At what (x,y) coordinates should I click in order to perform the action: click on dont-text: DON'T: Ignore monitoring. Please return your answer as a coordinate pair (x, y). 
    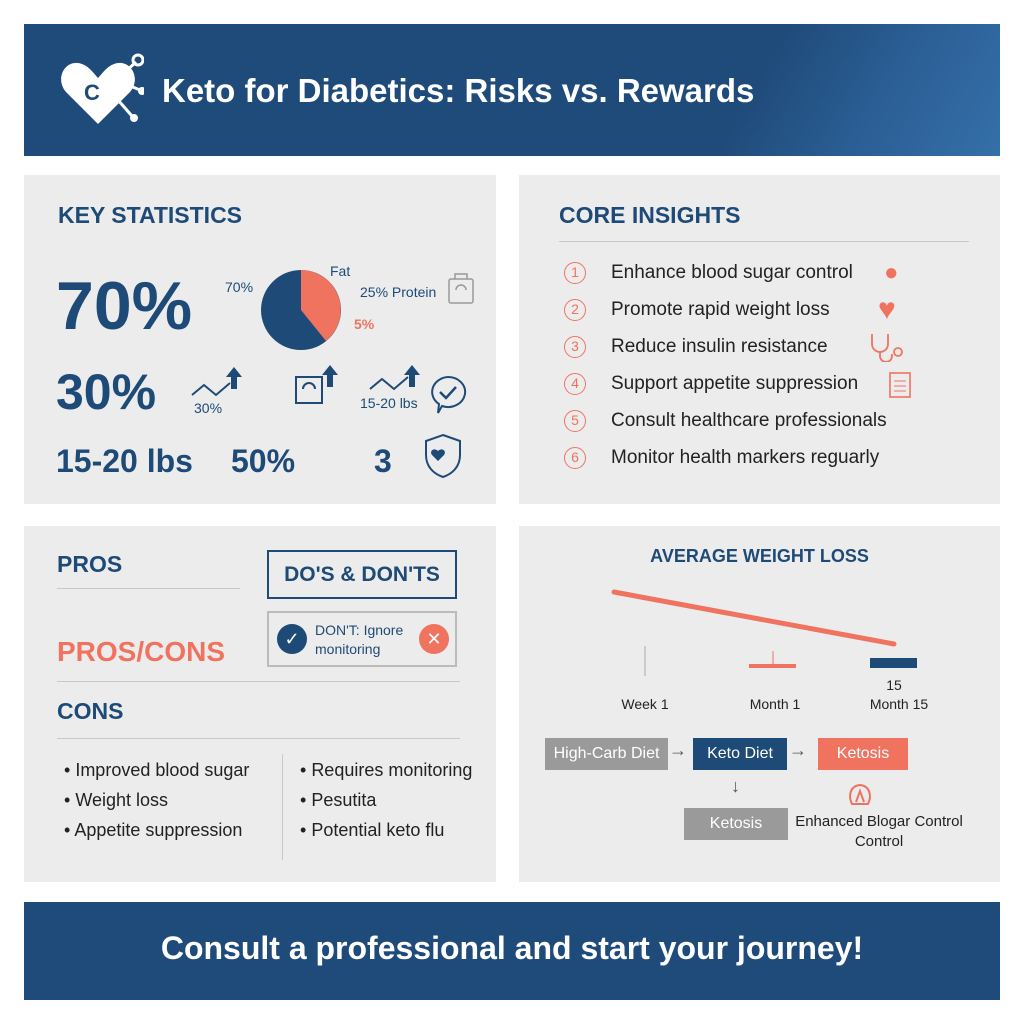
    Looking at the image, I should click on (359, 639).